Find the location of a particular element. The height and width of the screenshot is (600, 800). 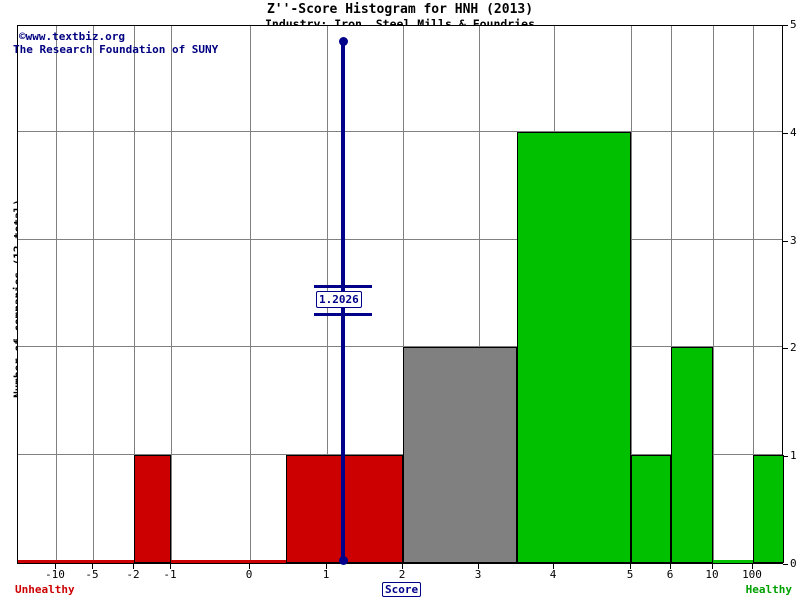

x-tick-label: 0 is located at coordinates (249, 574).